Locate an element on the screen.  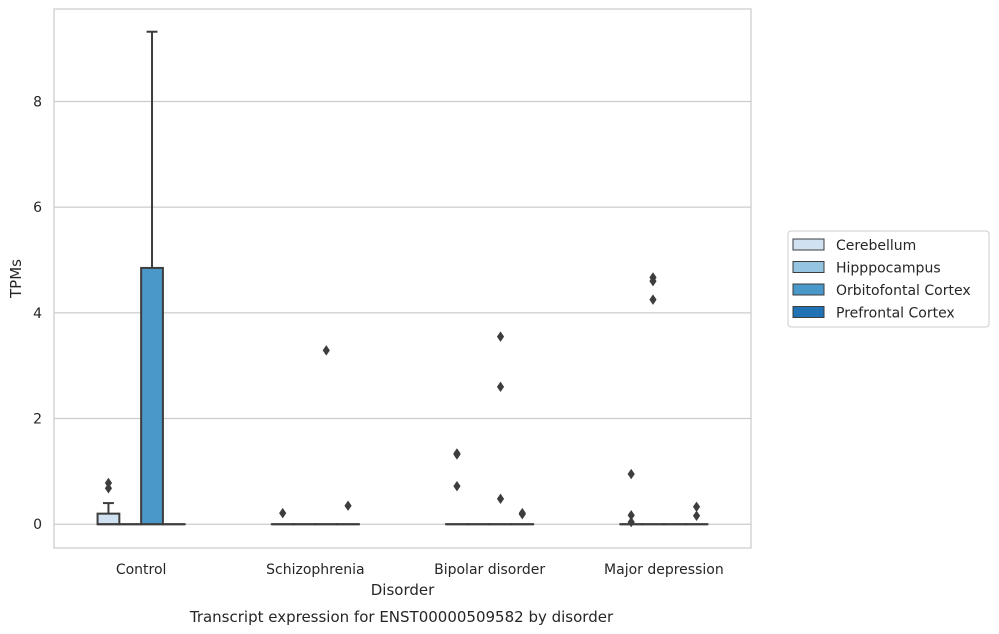
y-tick-label: 2 is located at coordinates (37, 420).